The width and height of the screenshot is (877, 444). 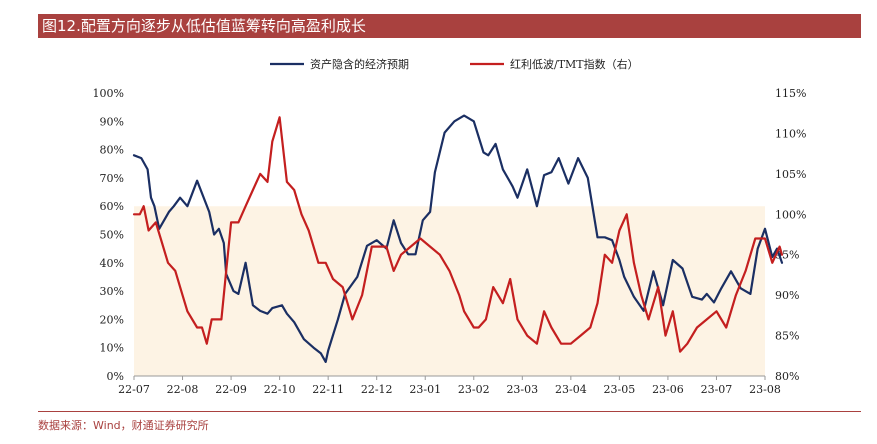 I want to click on x-tick-label: 22-12, so click(x=377, y=389).